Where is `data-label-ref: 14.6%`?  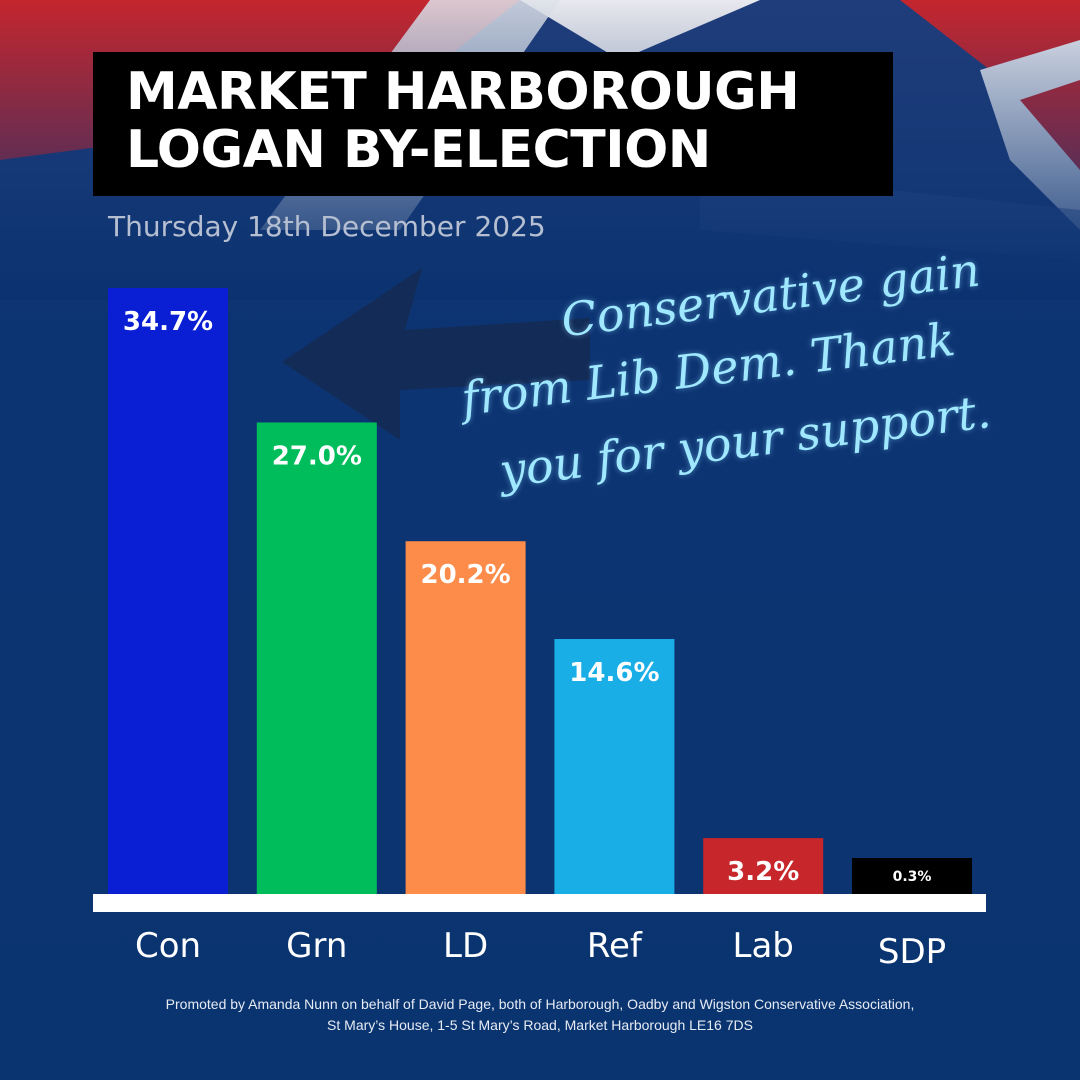
data-label-ref: 14.6% is located at coordinates (614, 673).